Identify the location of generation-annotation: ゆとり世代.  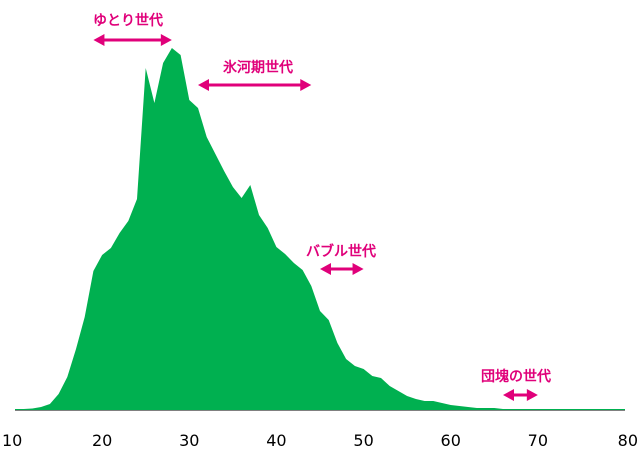
(132, 29).